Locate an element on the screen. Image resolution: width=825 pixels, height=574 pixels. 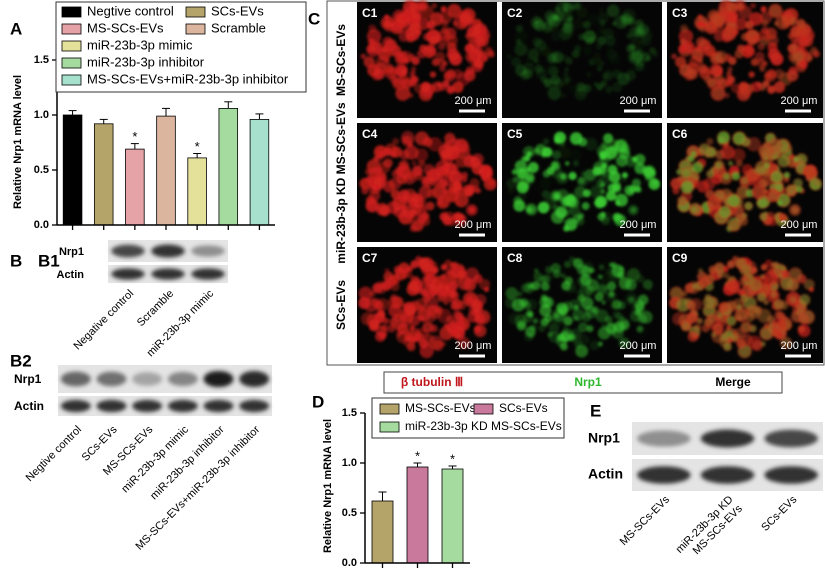
lane-label: miR-23b-3p mimic is located at coordinates (181, 323).